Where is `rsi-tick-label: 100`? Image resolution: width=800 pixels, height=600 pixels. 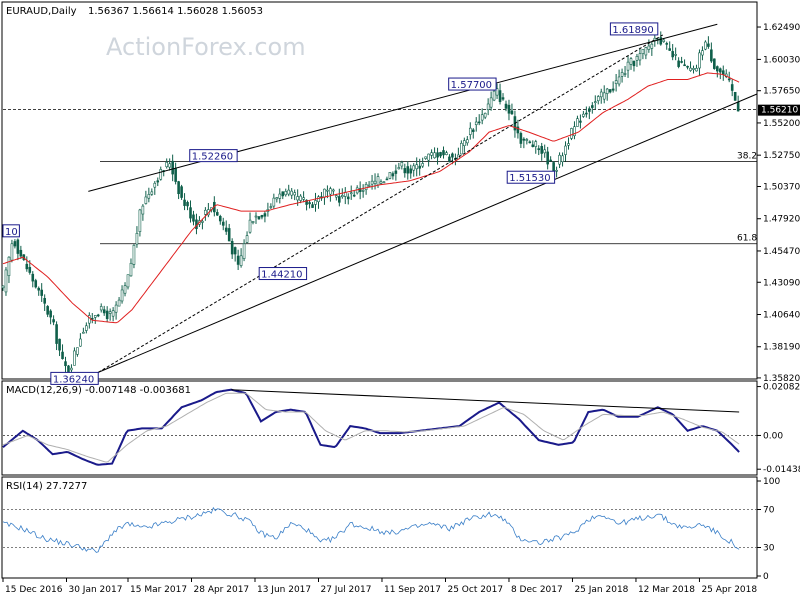 rsi-tick-label: 100 is located at coordinates (771, 482).